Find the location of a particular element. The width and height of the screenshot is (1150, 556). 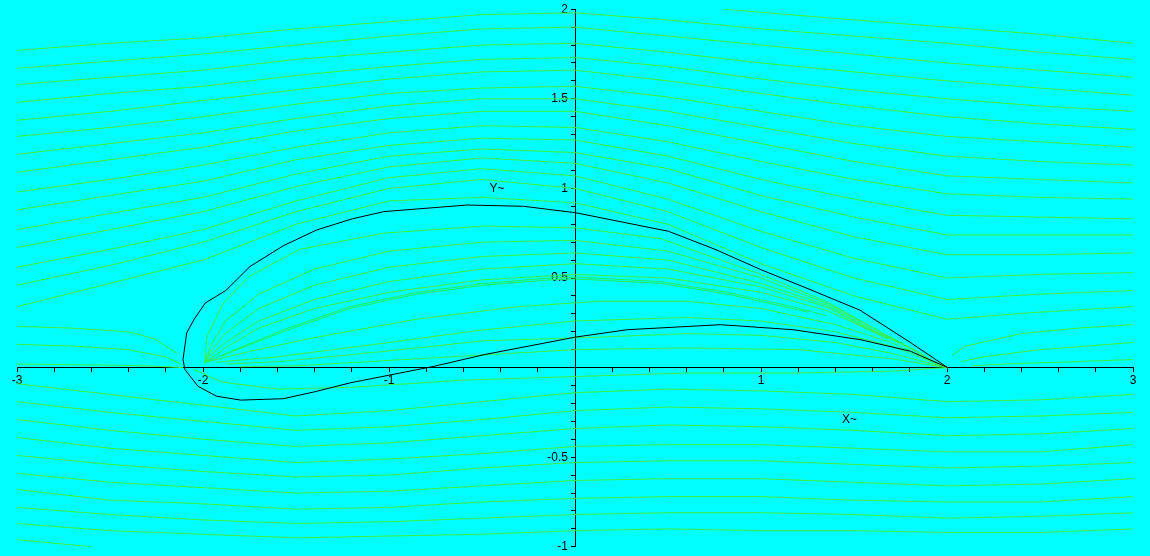

y-tick-label: 1.5 is located at coordinates (560, 98).